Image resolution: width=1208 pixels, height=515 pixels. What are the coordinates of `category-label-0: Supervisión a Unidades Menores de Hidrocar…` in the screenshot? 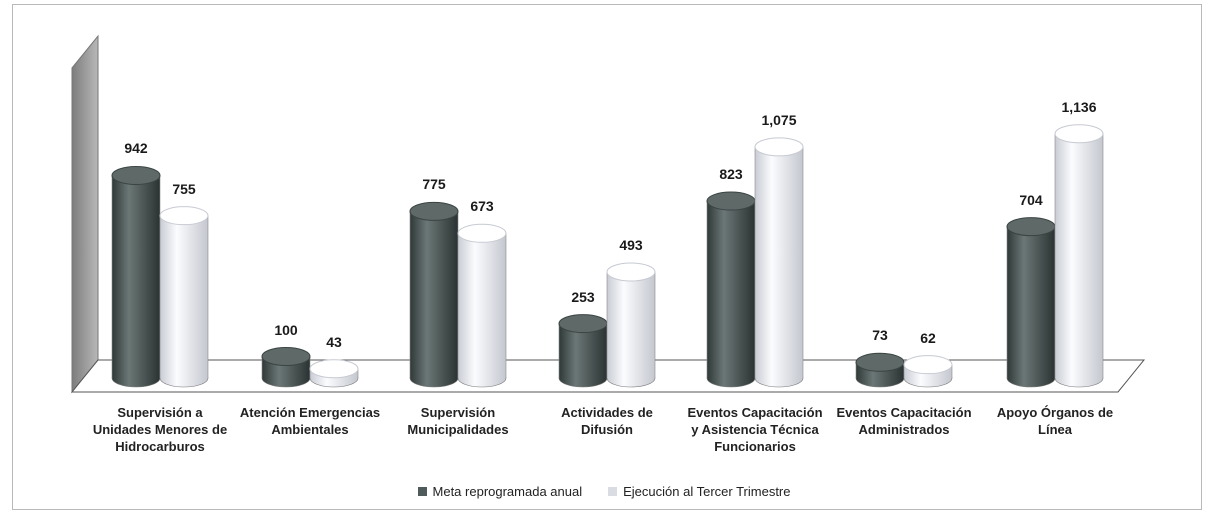 It's located at (160, 429).